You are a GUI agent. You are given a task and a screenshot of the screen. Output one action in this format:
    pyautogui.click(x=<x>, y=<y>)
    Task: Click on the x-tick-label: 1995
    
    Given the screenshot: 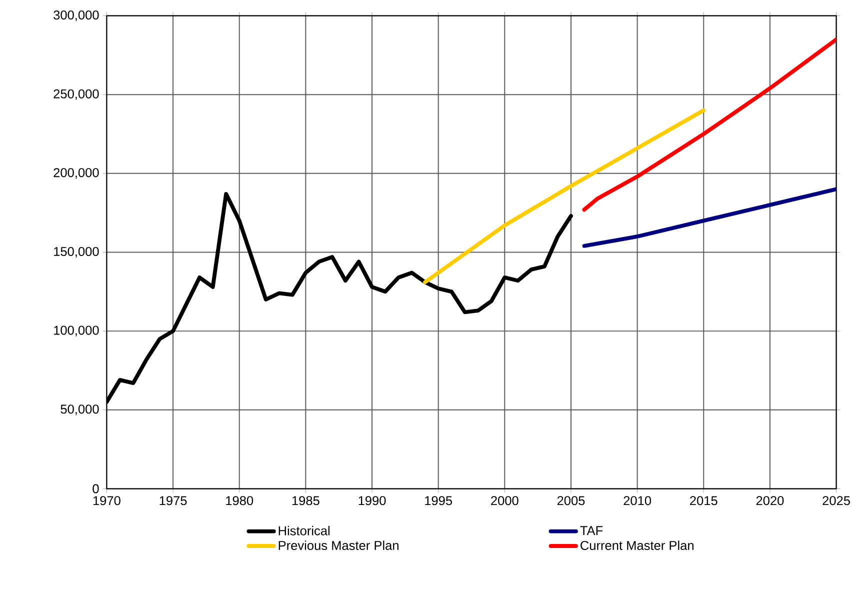 What is the action you would take?
    pyautogui.click(x=438, y=500)
    